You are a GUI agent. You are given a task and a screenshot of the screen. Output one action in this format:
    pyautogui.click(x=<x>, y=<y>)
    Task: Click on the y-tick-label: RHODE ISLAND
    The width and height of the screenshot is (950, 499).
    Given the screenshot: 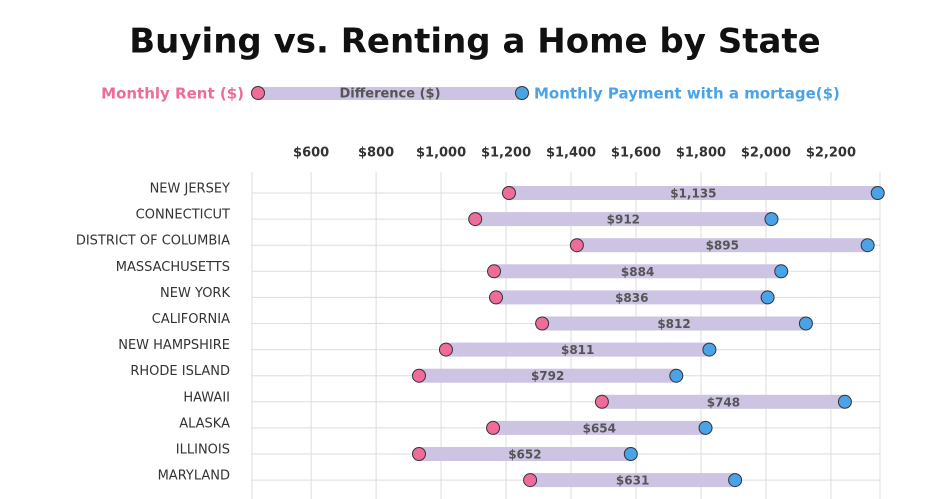 What is the action you would take?
    pyautogui.click(x=180, y=371)
    